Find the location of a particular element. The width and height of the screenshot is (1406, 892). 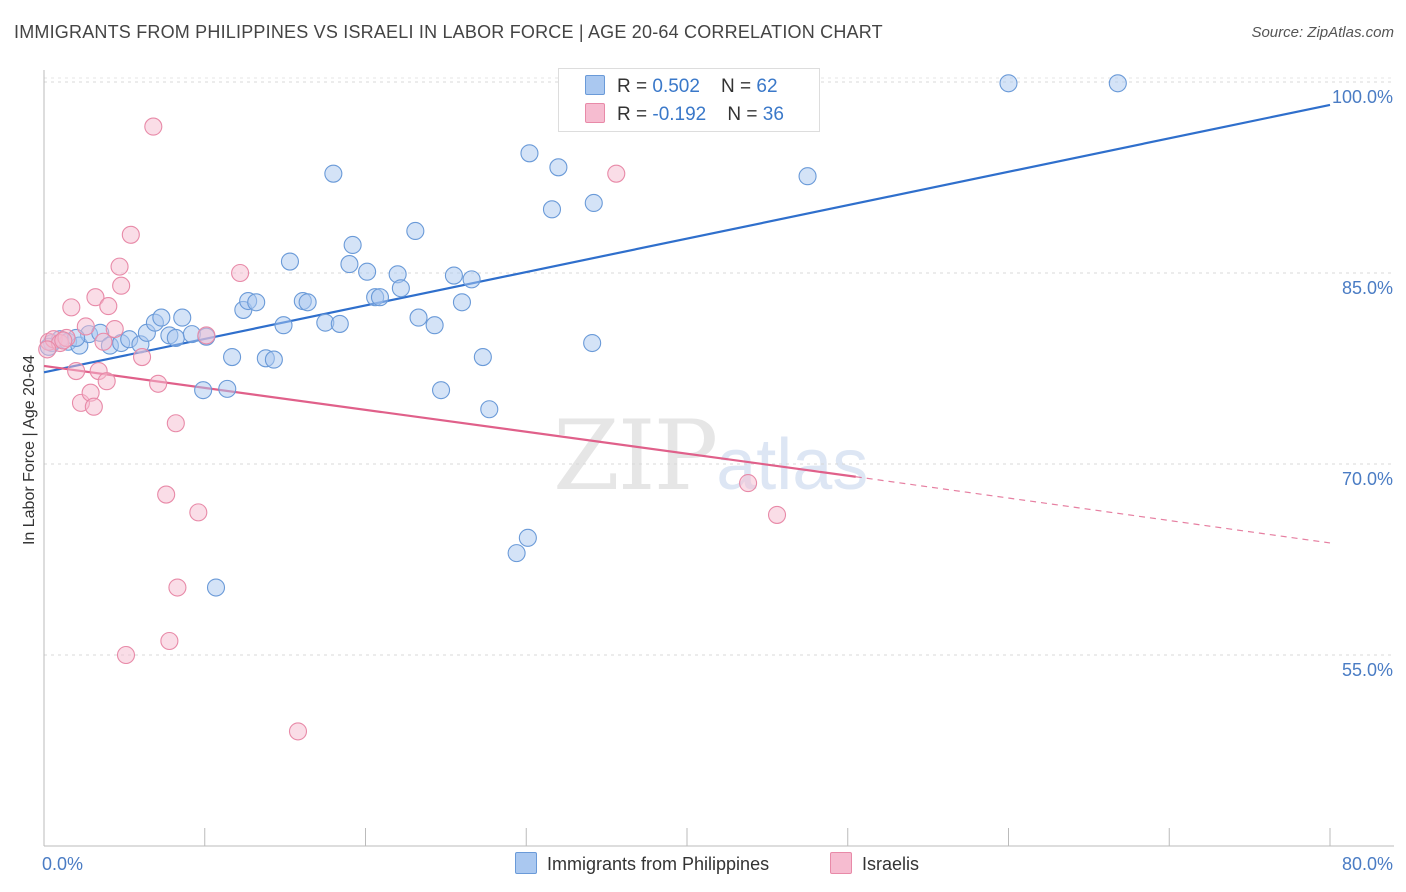

legend-n-value: 36 is located at coordinates (773, 114).